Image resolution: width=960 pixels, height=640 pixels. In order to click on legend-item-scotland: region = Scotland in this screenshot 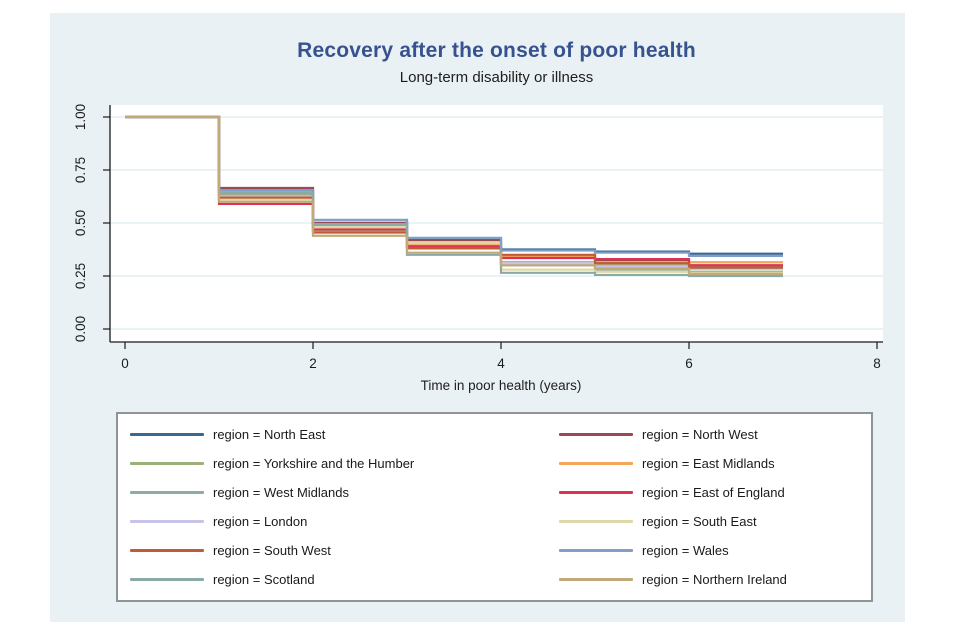, I will do `click(344, 579)`.